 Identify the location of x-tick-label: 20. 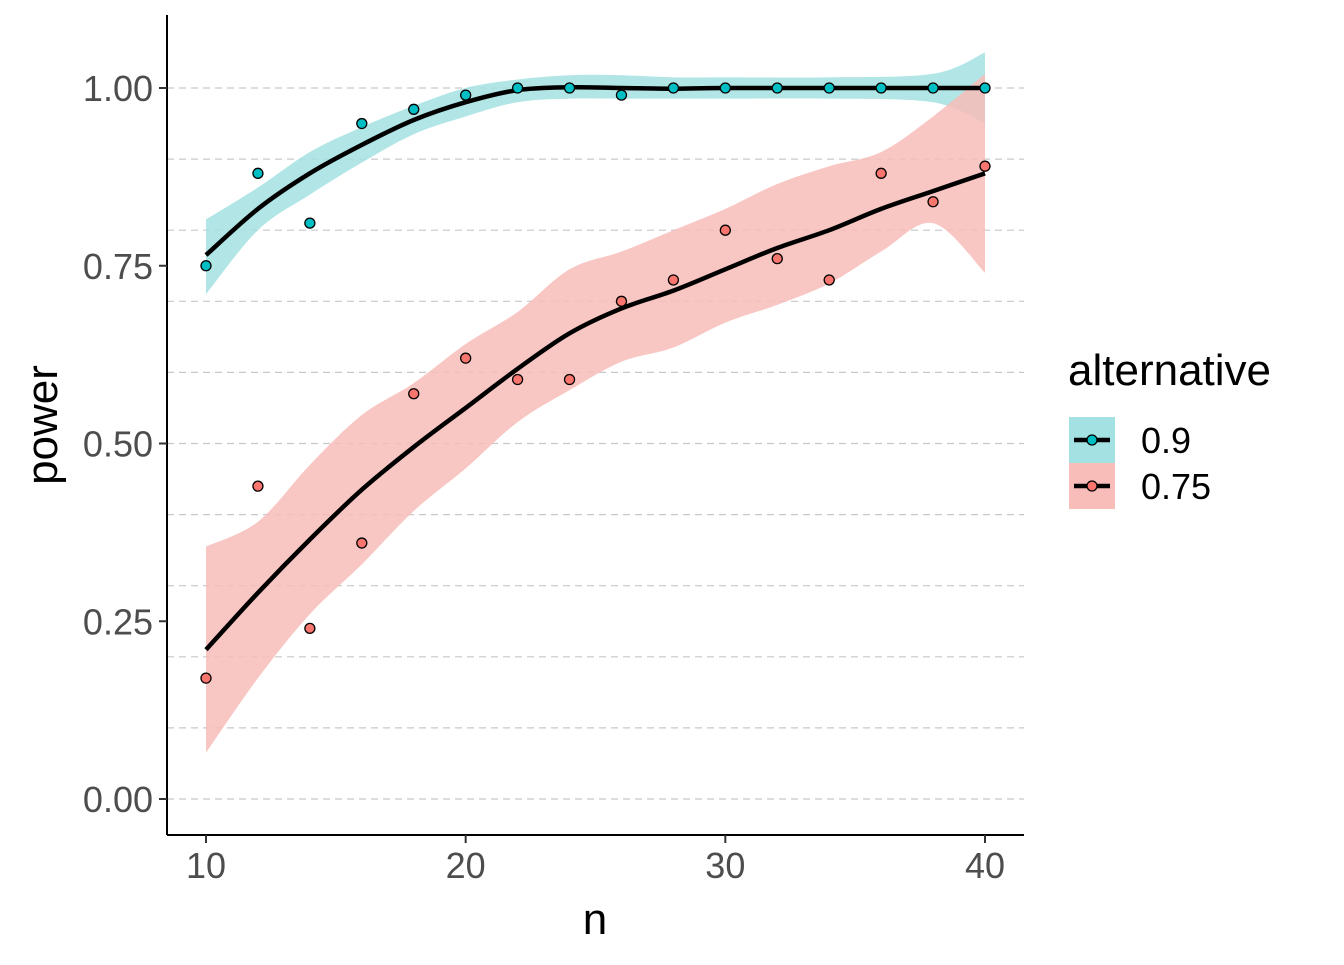
(466, 865).